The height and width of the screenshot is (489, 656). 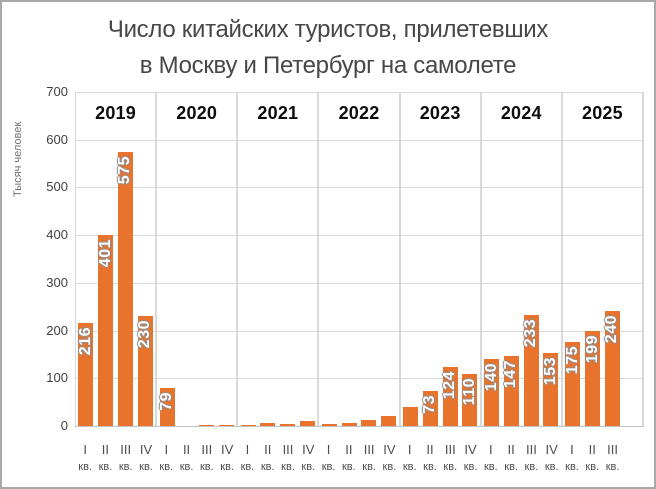 What do you see at coordinates (57, 139) in the screenshot?
I see `y-tick-label: 600` at bounding box center [57, 139].